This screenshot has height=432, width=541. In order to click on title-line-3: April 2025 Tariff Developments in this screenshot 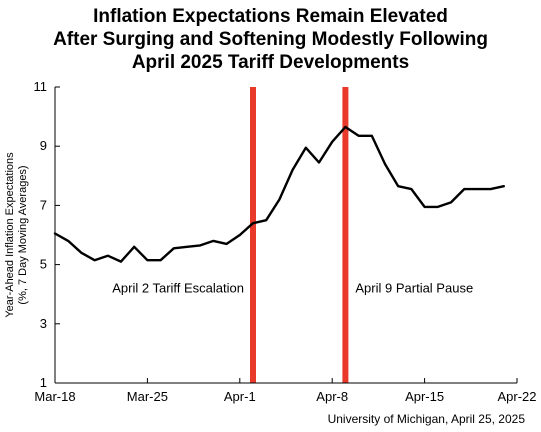, I will do `click(270, 62)`.